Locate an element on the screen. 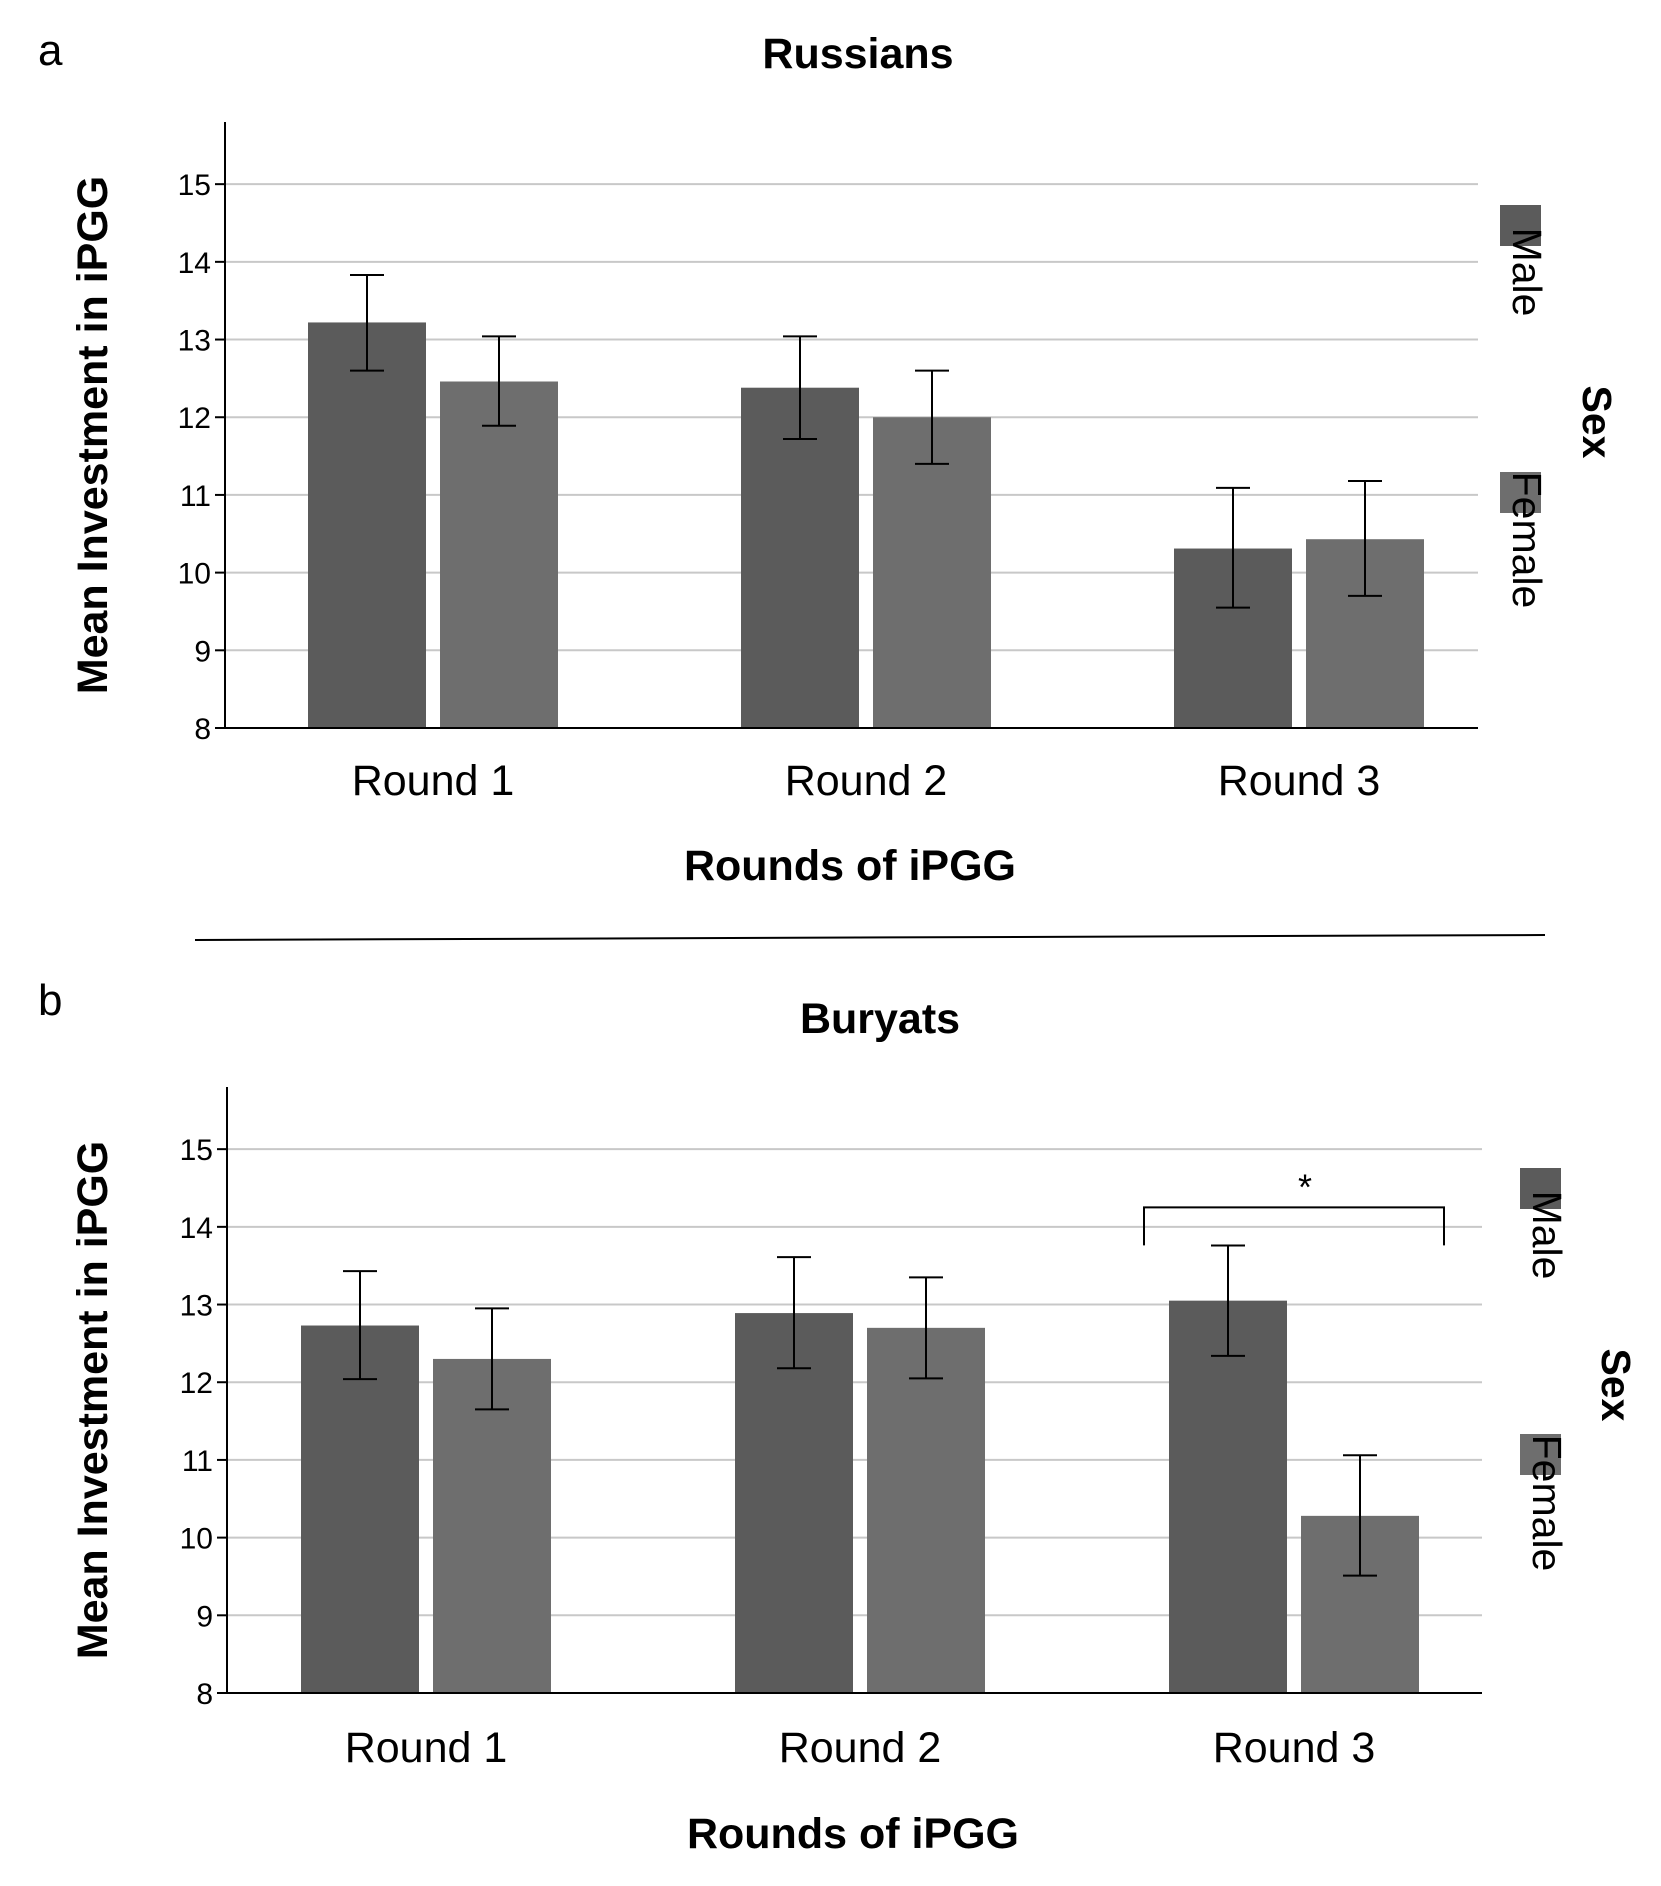 This screenshot has height=1886, width=1661. chart-title: Buryats is located at coordinates (880, 1019).